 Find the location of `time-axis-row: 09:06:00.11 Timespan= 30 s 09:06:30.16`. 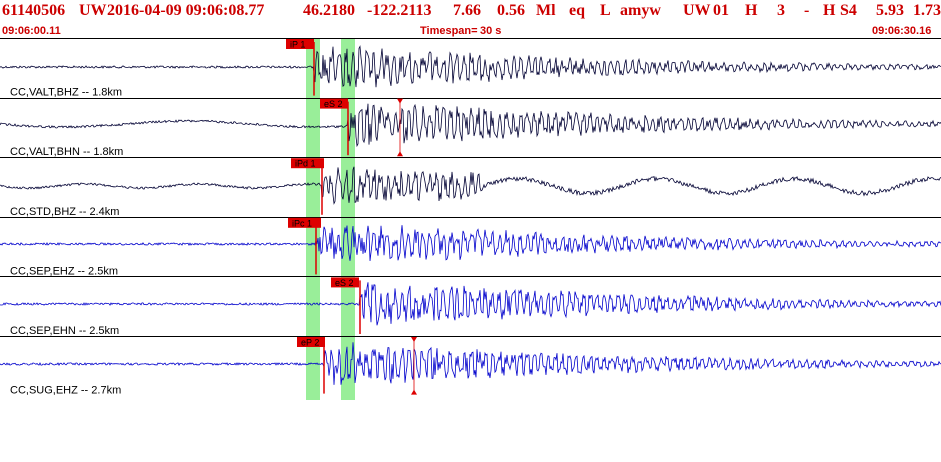

time-axis-row: 09:06:00.11 Timespan= 30 s 09:06:30.16 is located at coordinates (470, 30).